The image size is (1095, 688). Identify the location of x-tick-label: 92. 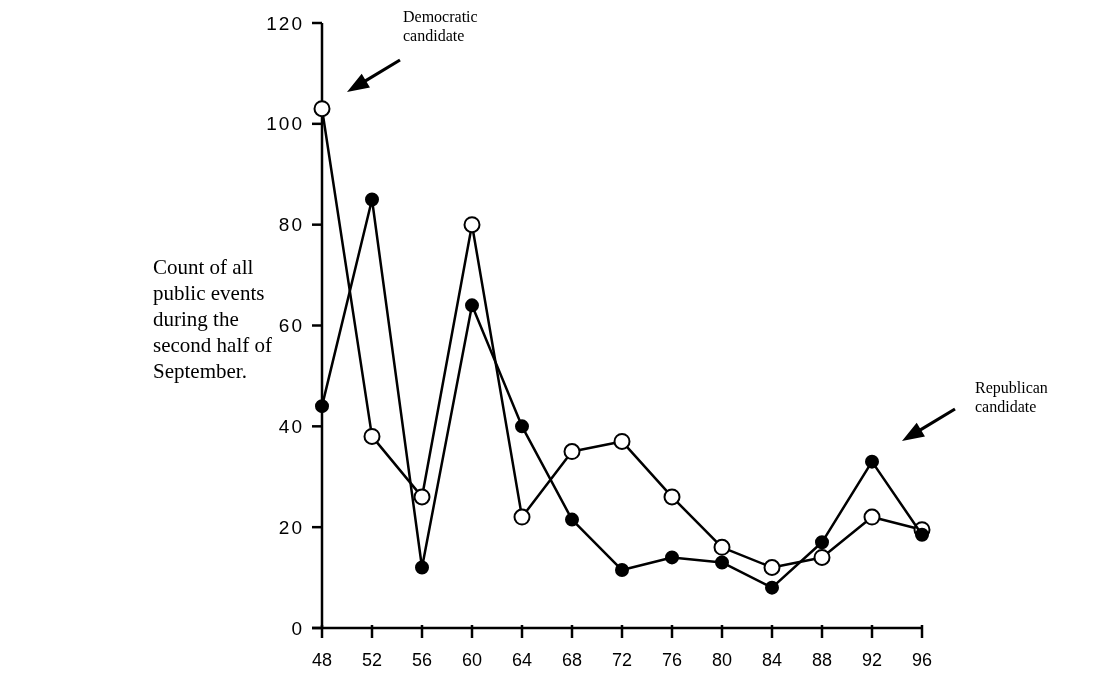
(872, 660).